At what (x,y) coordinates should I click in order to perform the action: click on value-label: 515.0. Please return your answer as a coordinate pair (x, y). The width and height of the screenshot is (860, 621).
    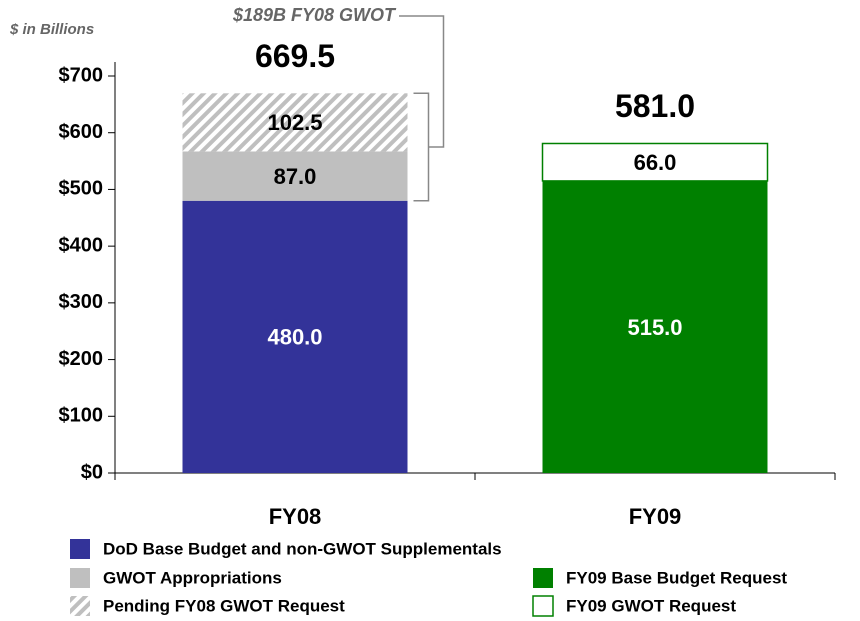
    Looking at the image, I should click on (654, 327).